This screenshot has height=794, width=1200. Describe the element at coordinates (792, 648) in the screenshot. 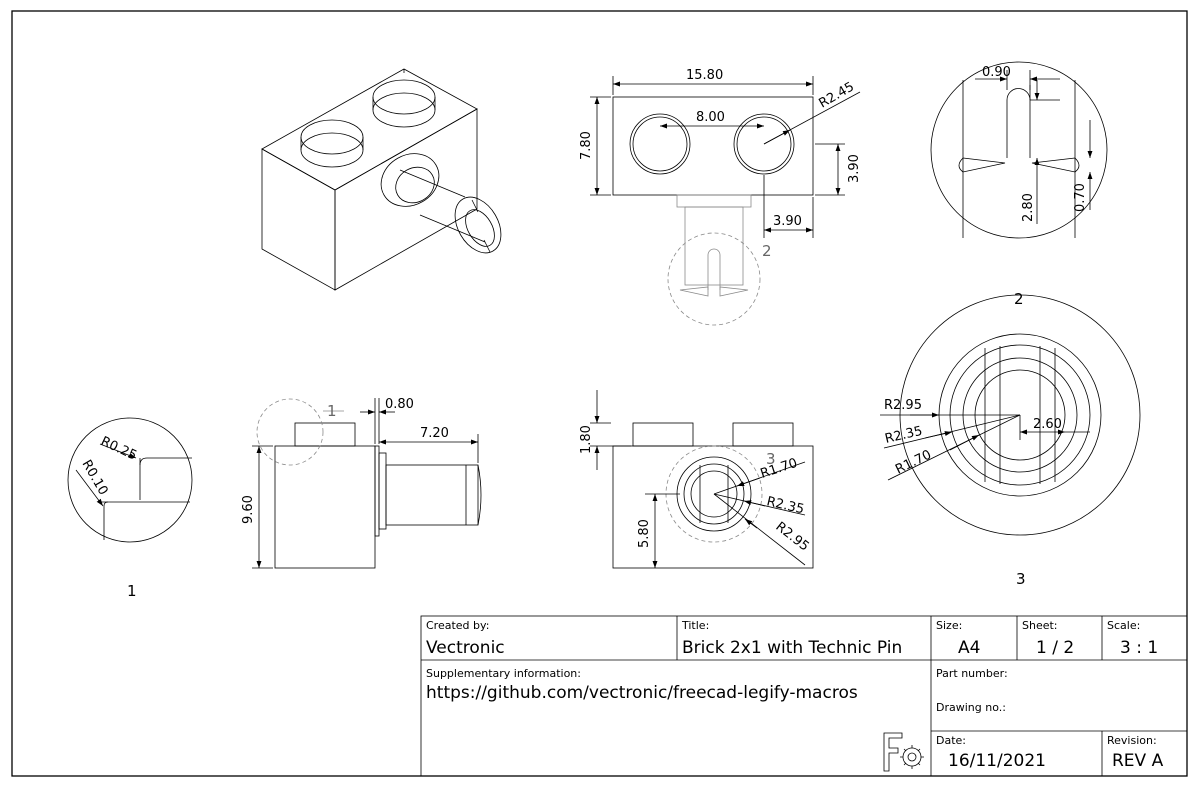

I see `title-value: Brick 2x1 with Technic Pin` at that location.